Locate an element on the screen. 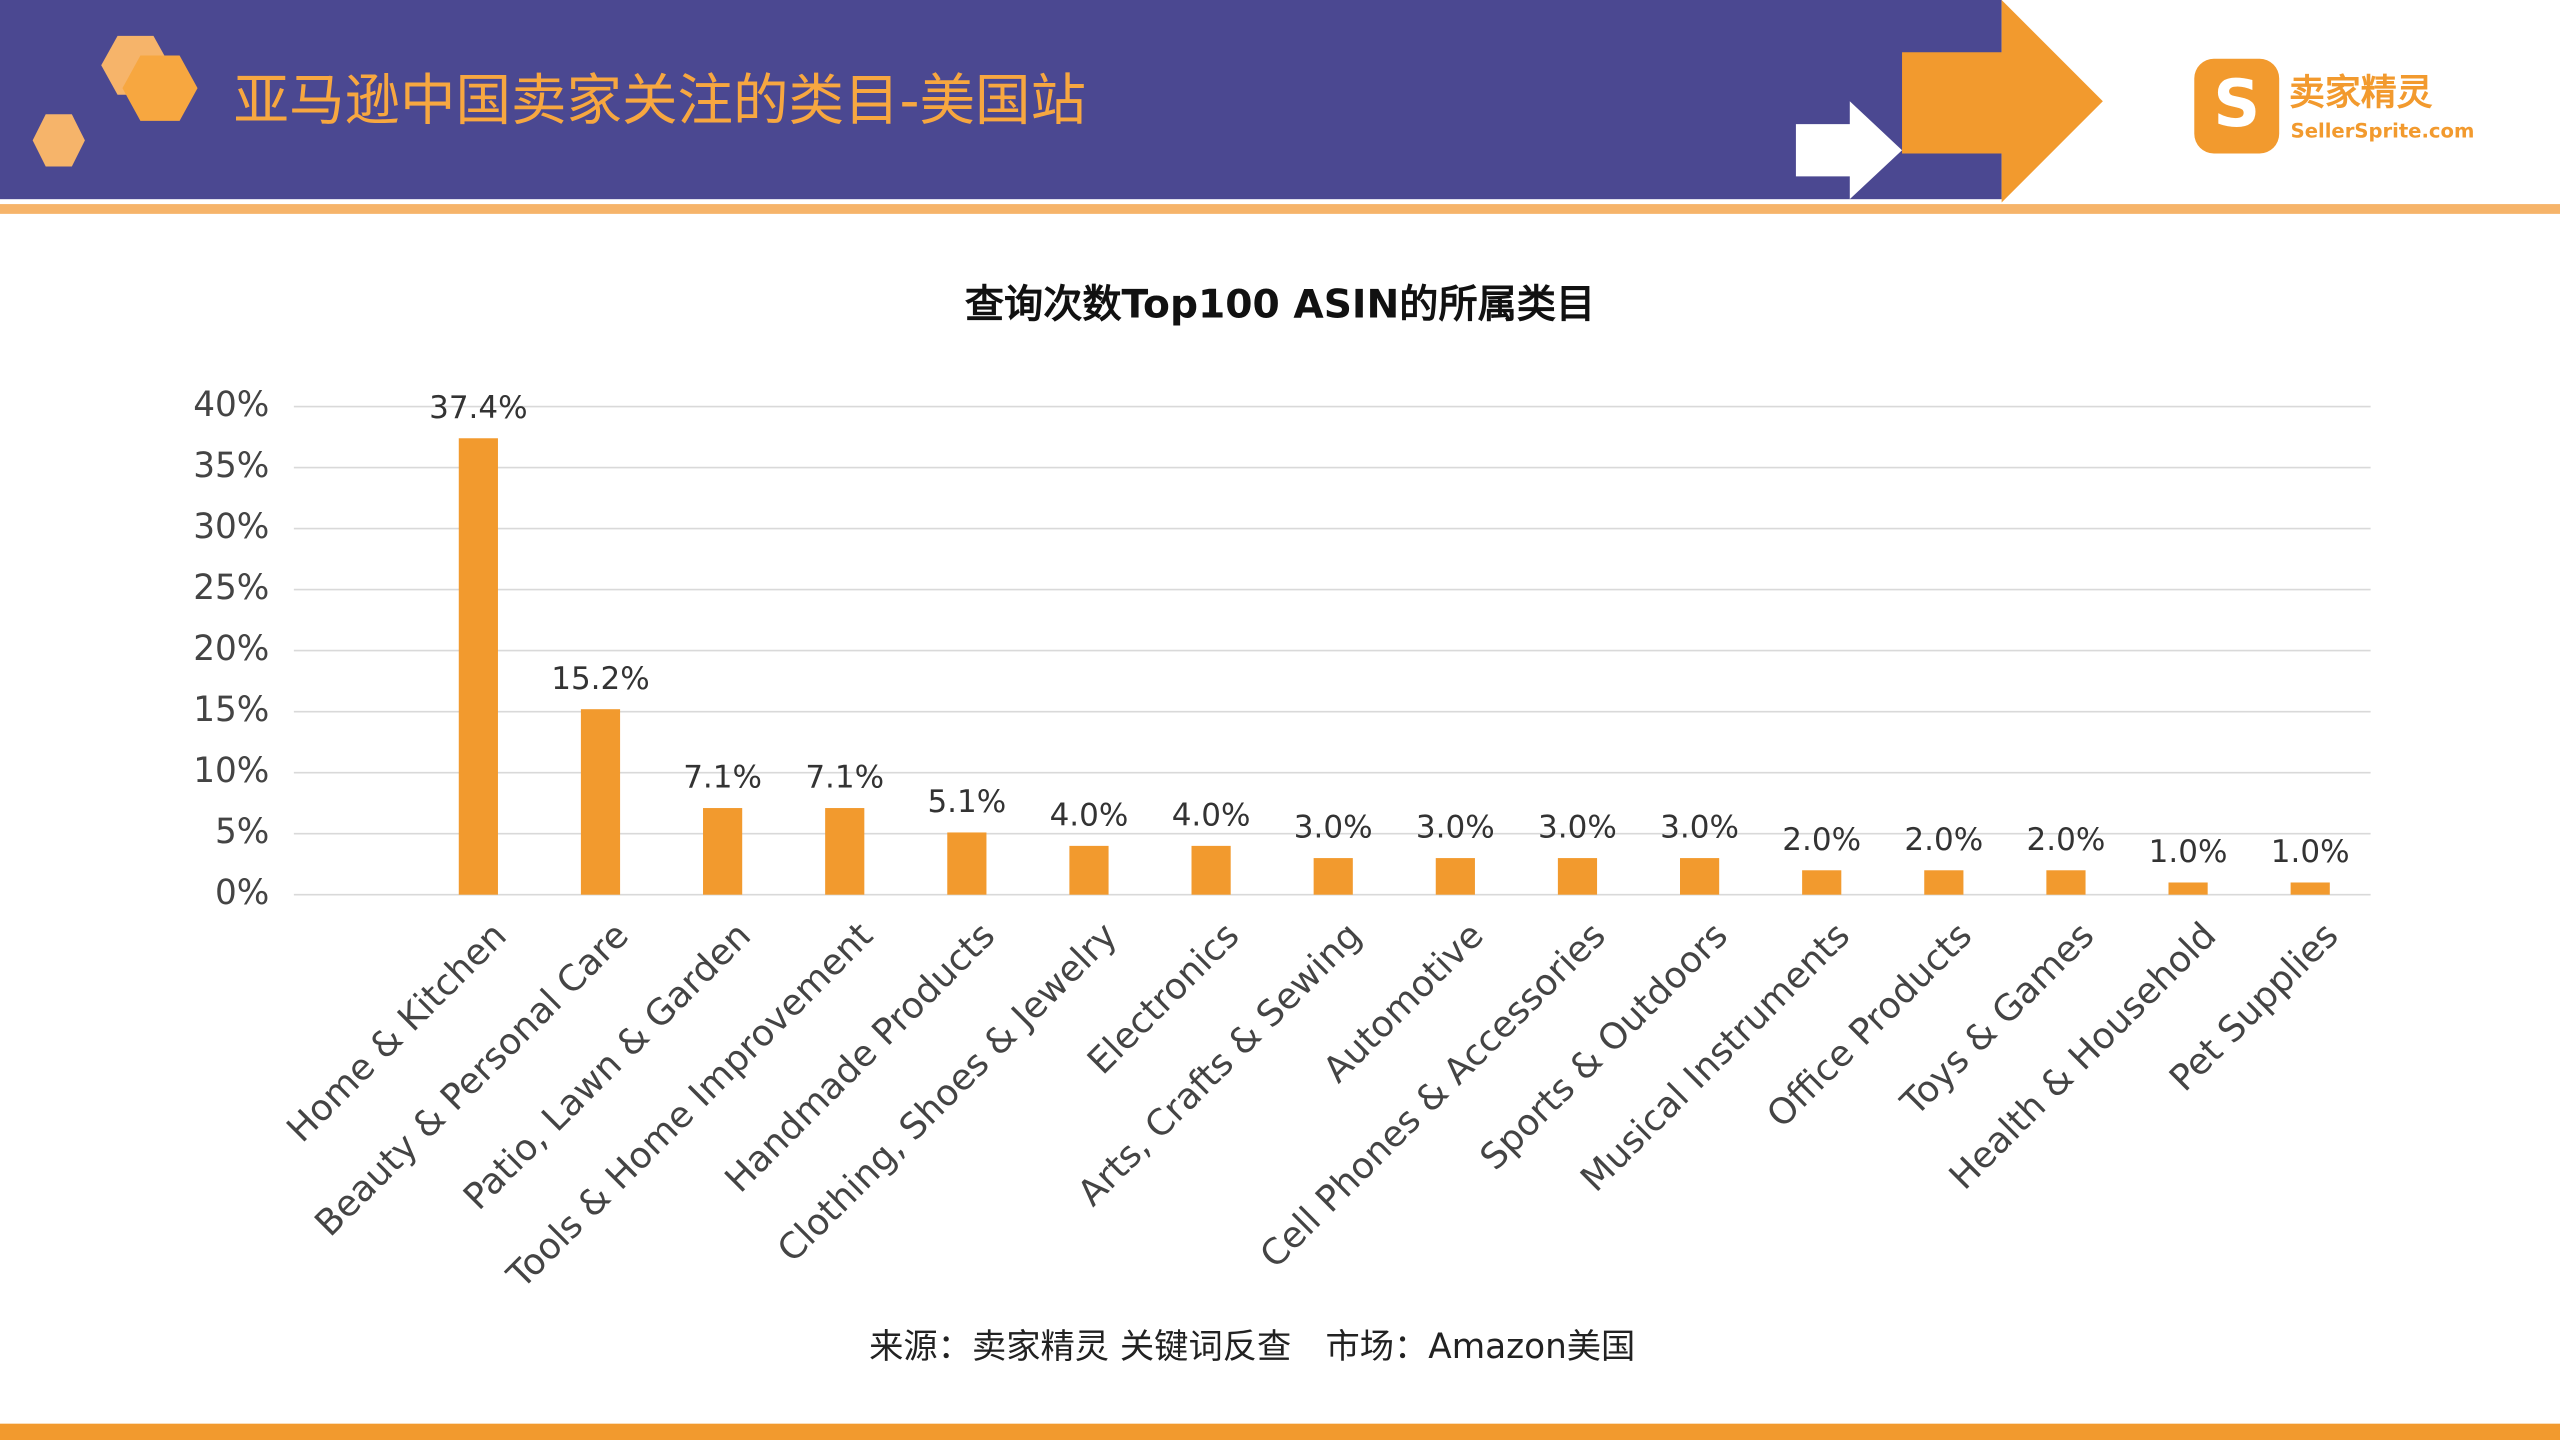  y-tick-label: 35% is located at coordinates (231, 466).